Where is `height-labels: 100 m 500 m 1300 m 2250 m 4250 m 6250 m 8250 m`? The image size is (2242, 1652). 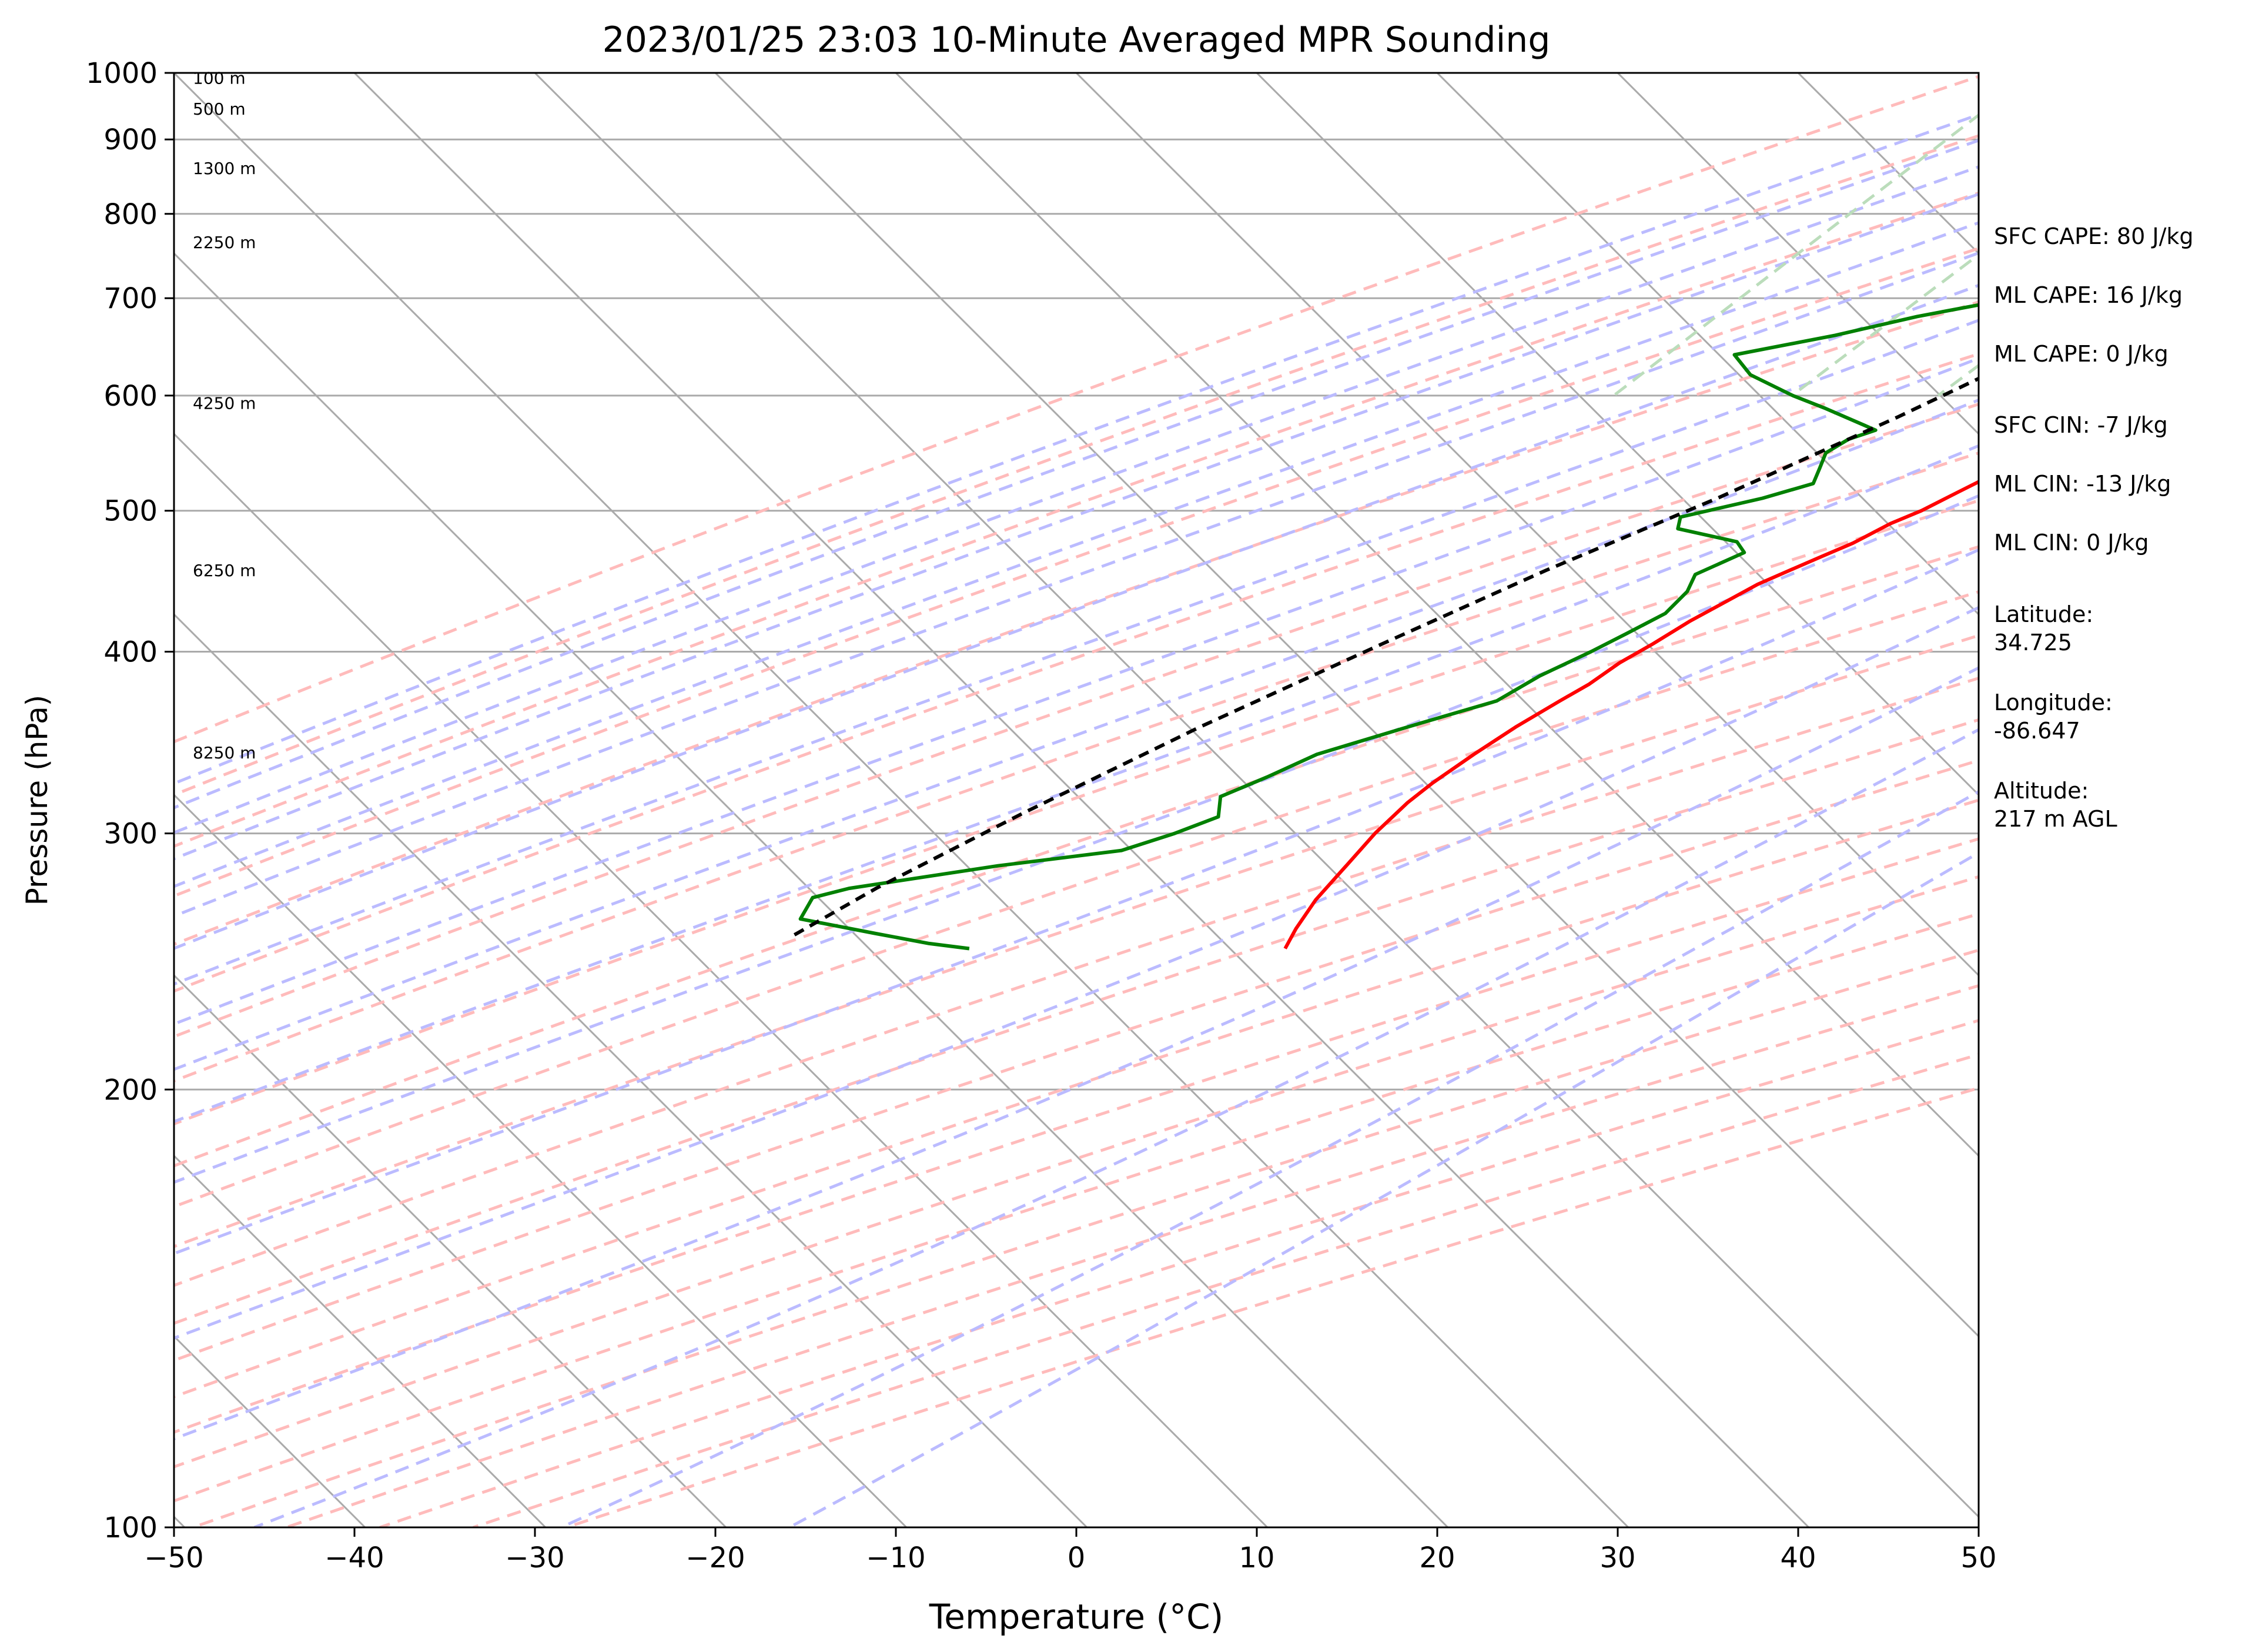 height-labels: 100 m 500 m 1300 m 2250 m 4250 m 6250 m 8250 m is located at coordinates (225, 416).